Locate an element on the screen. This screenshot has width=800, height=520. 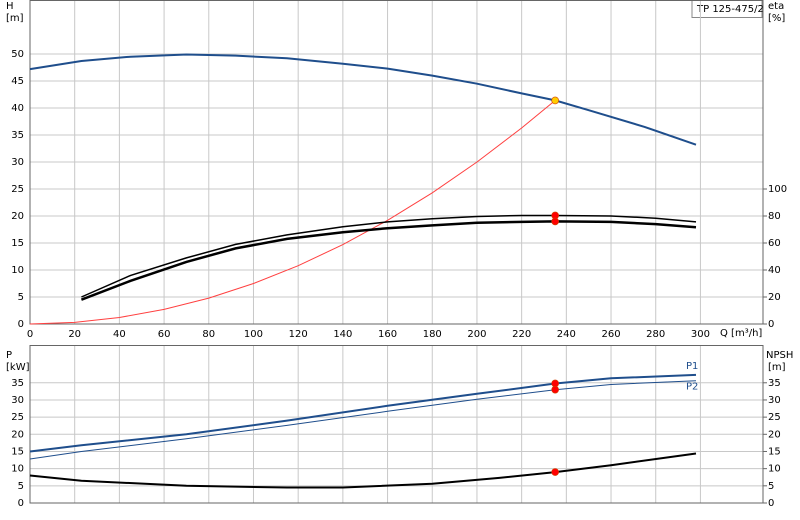
x-tick-label: 60 is located at coordinates (164, 334).